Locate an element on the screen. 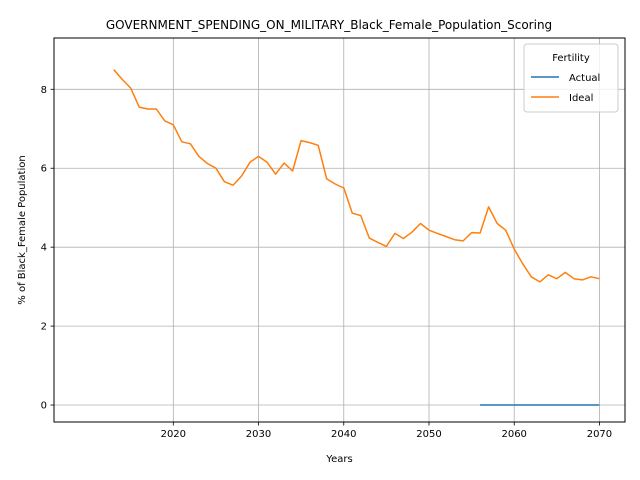 The height and width of the screenshot is (480, 640). y-tick-label: 6 is located at coordinates (44, 169).